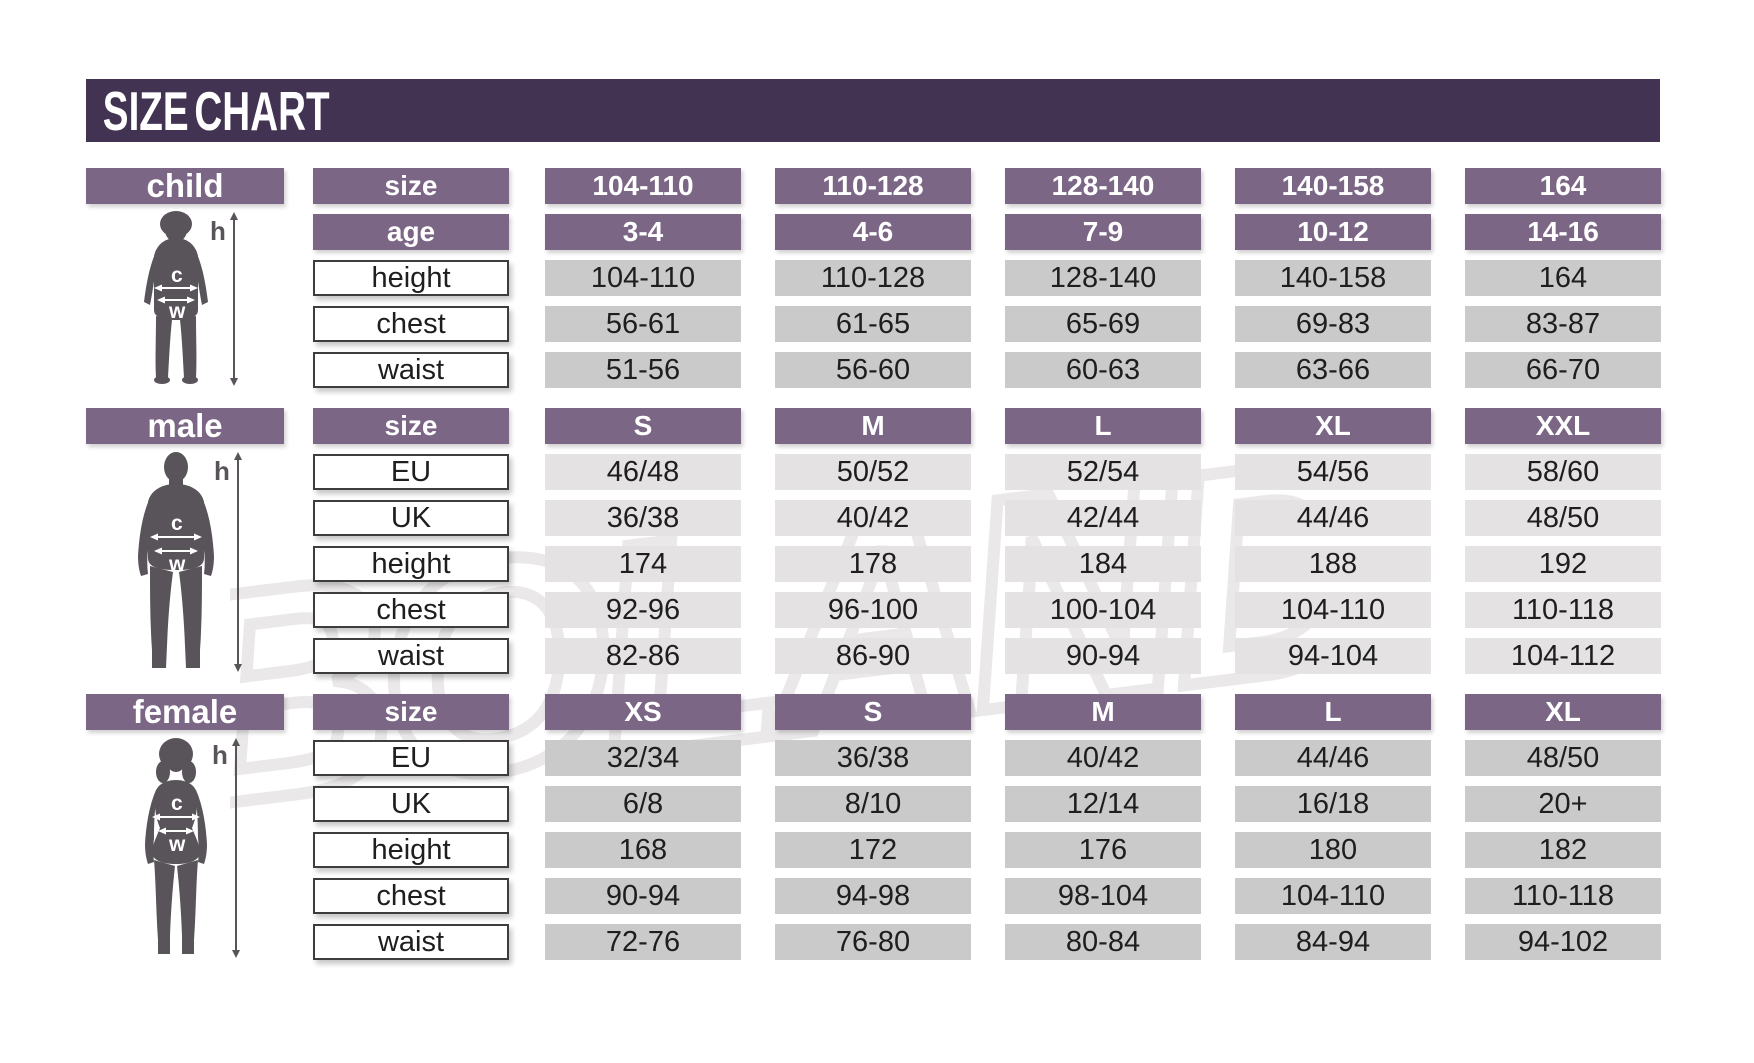 This screenshot has height=1063, width=1754. Describe the element at coordinates (873, 370) in the screenshot. I see `child-waist-value: 56-60` at that location.